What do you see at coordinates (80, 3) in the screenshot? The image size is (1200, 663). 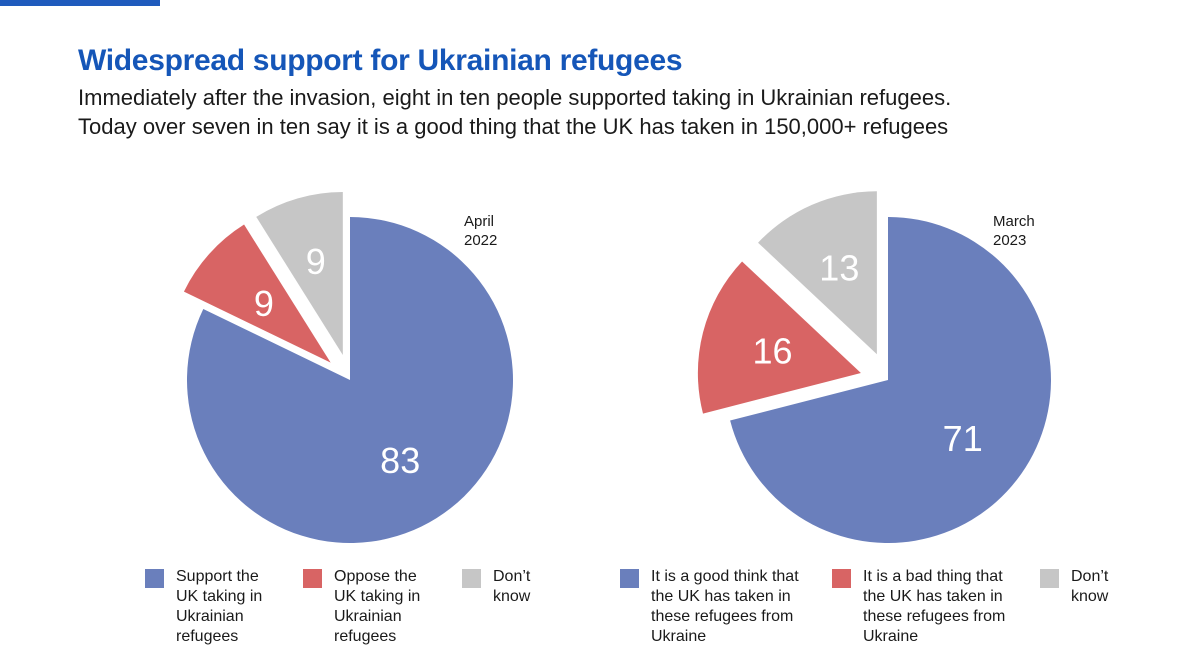 I see `top-accent-rule` at bounding box center [80, 3].